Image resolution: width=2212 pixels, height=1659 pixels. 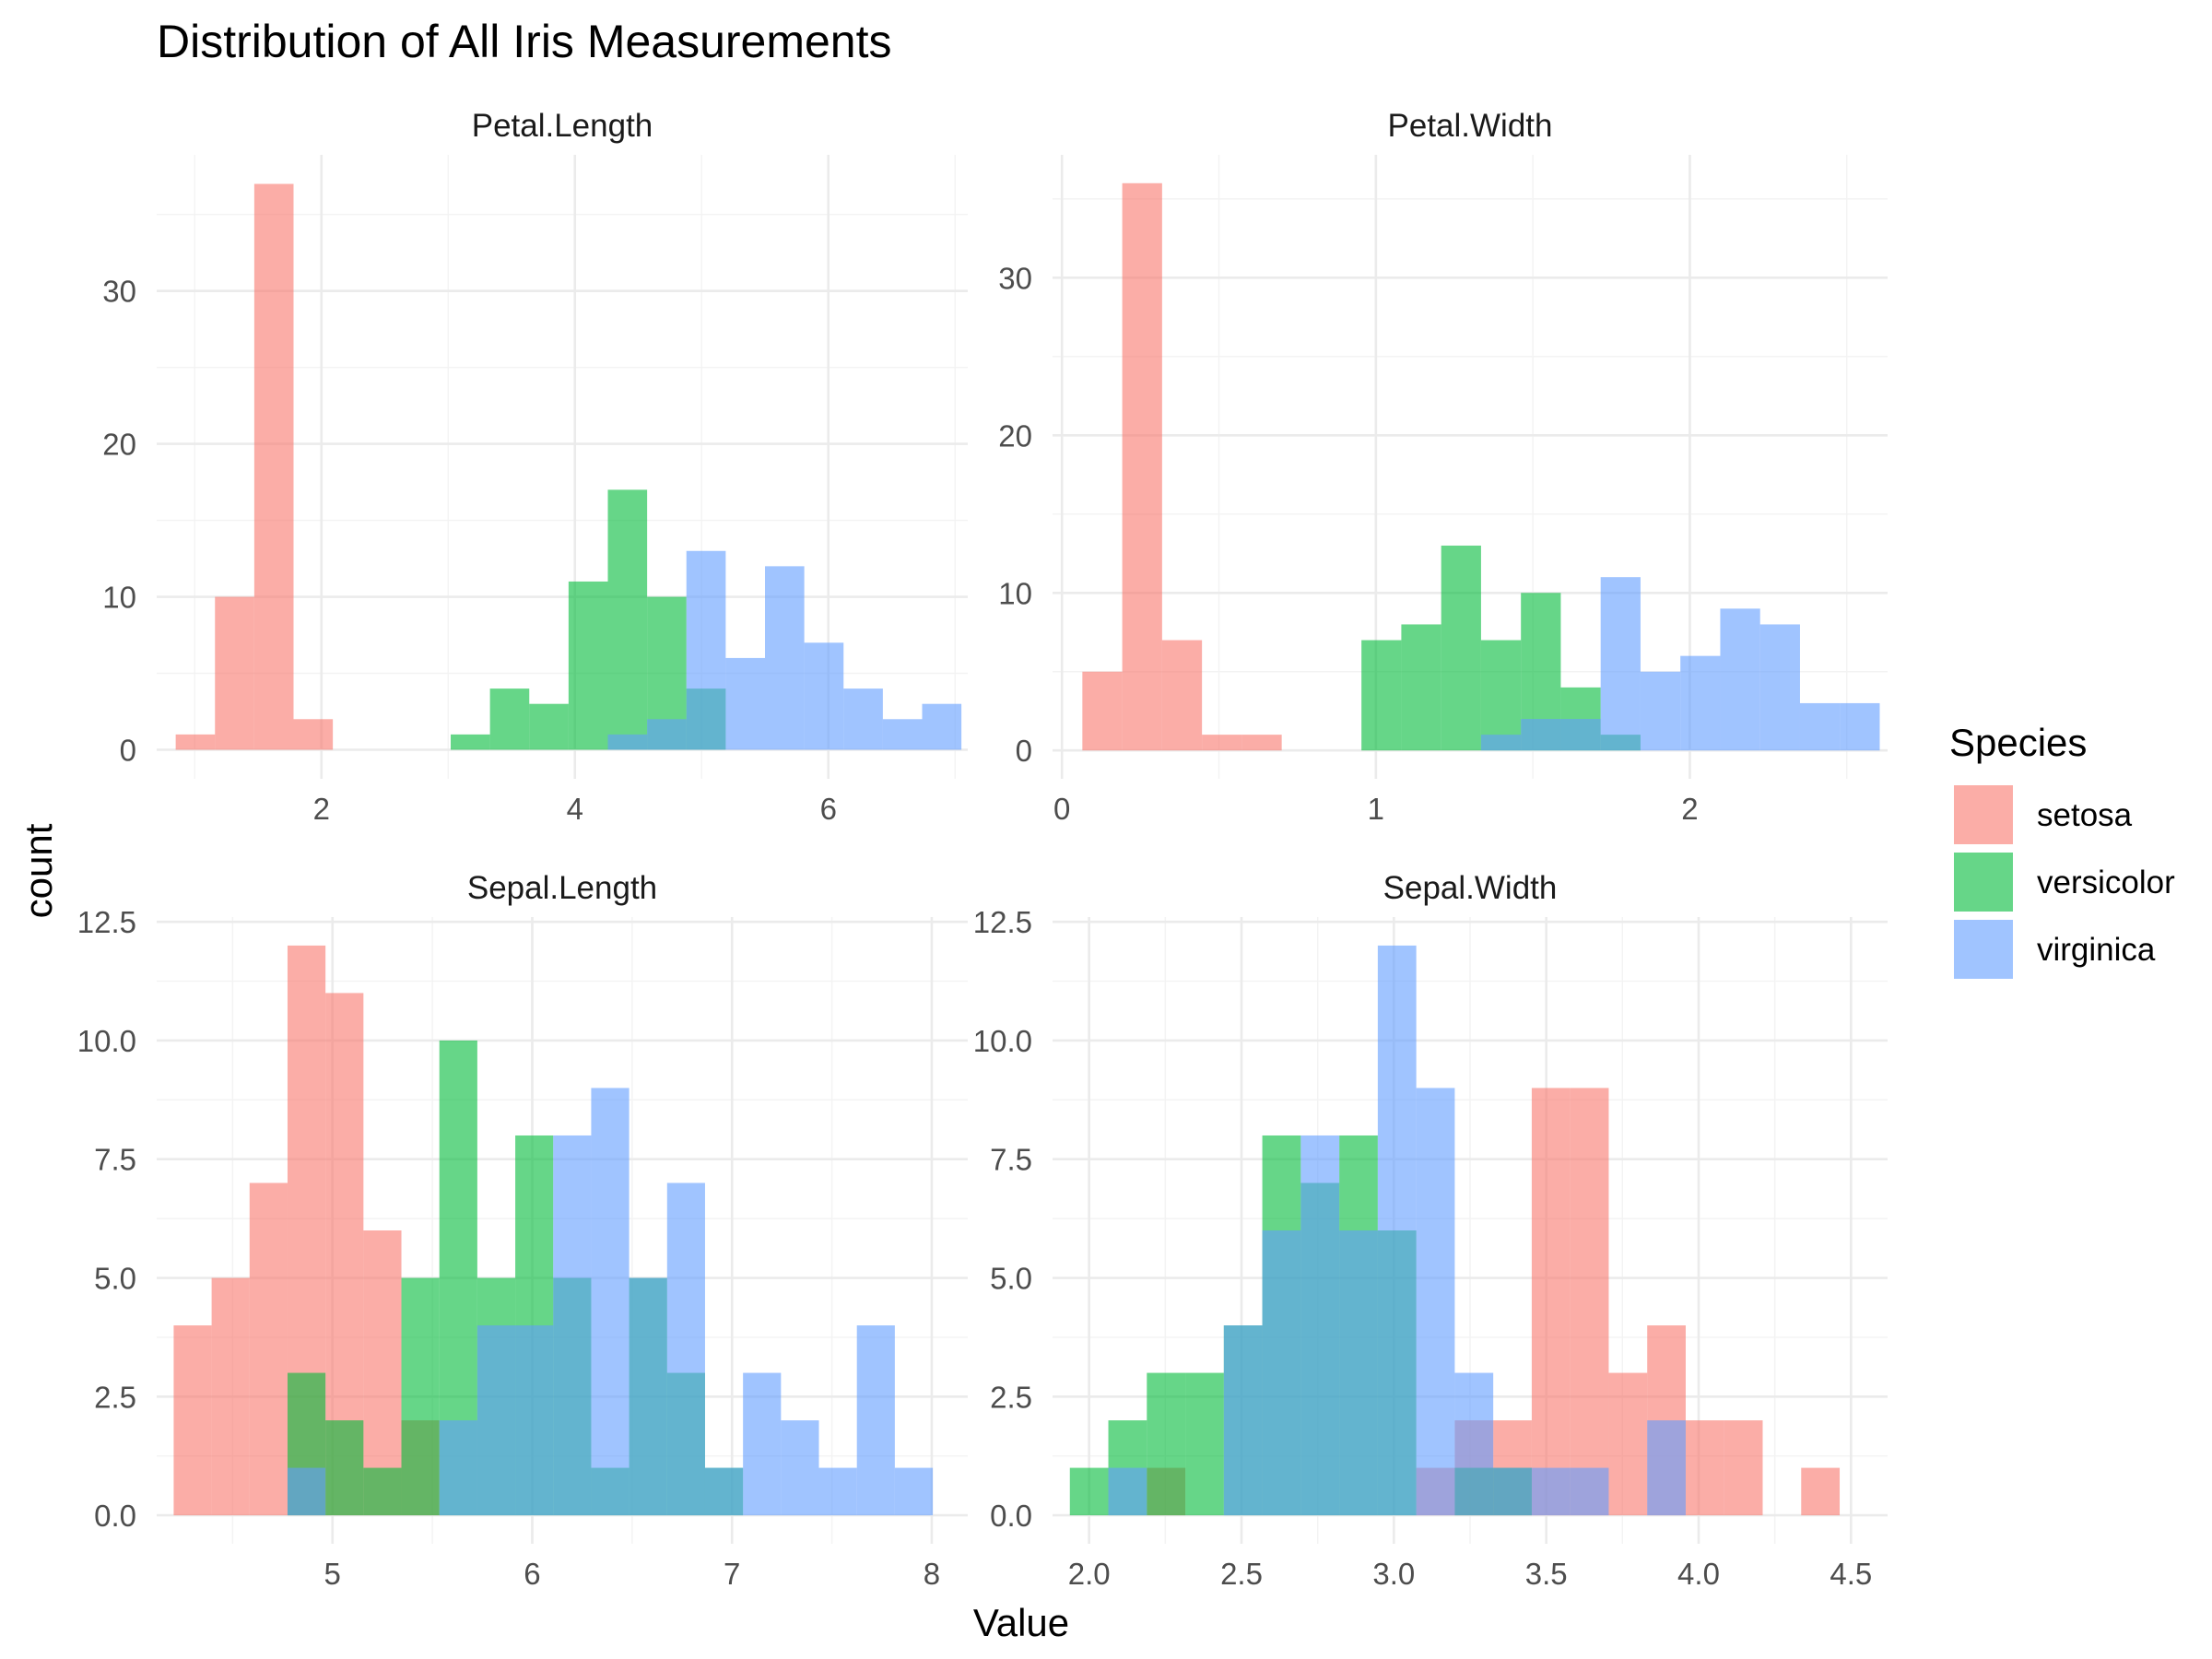 What do you see at coordinates (562, 126) in the screenshot?
I see `facet-label-petal-length: Petal.Length` at bounding box center [562, 126].